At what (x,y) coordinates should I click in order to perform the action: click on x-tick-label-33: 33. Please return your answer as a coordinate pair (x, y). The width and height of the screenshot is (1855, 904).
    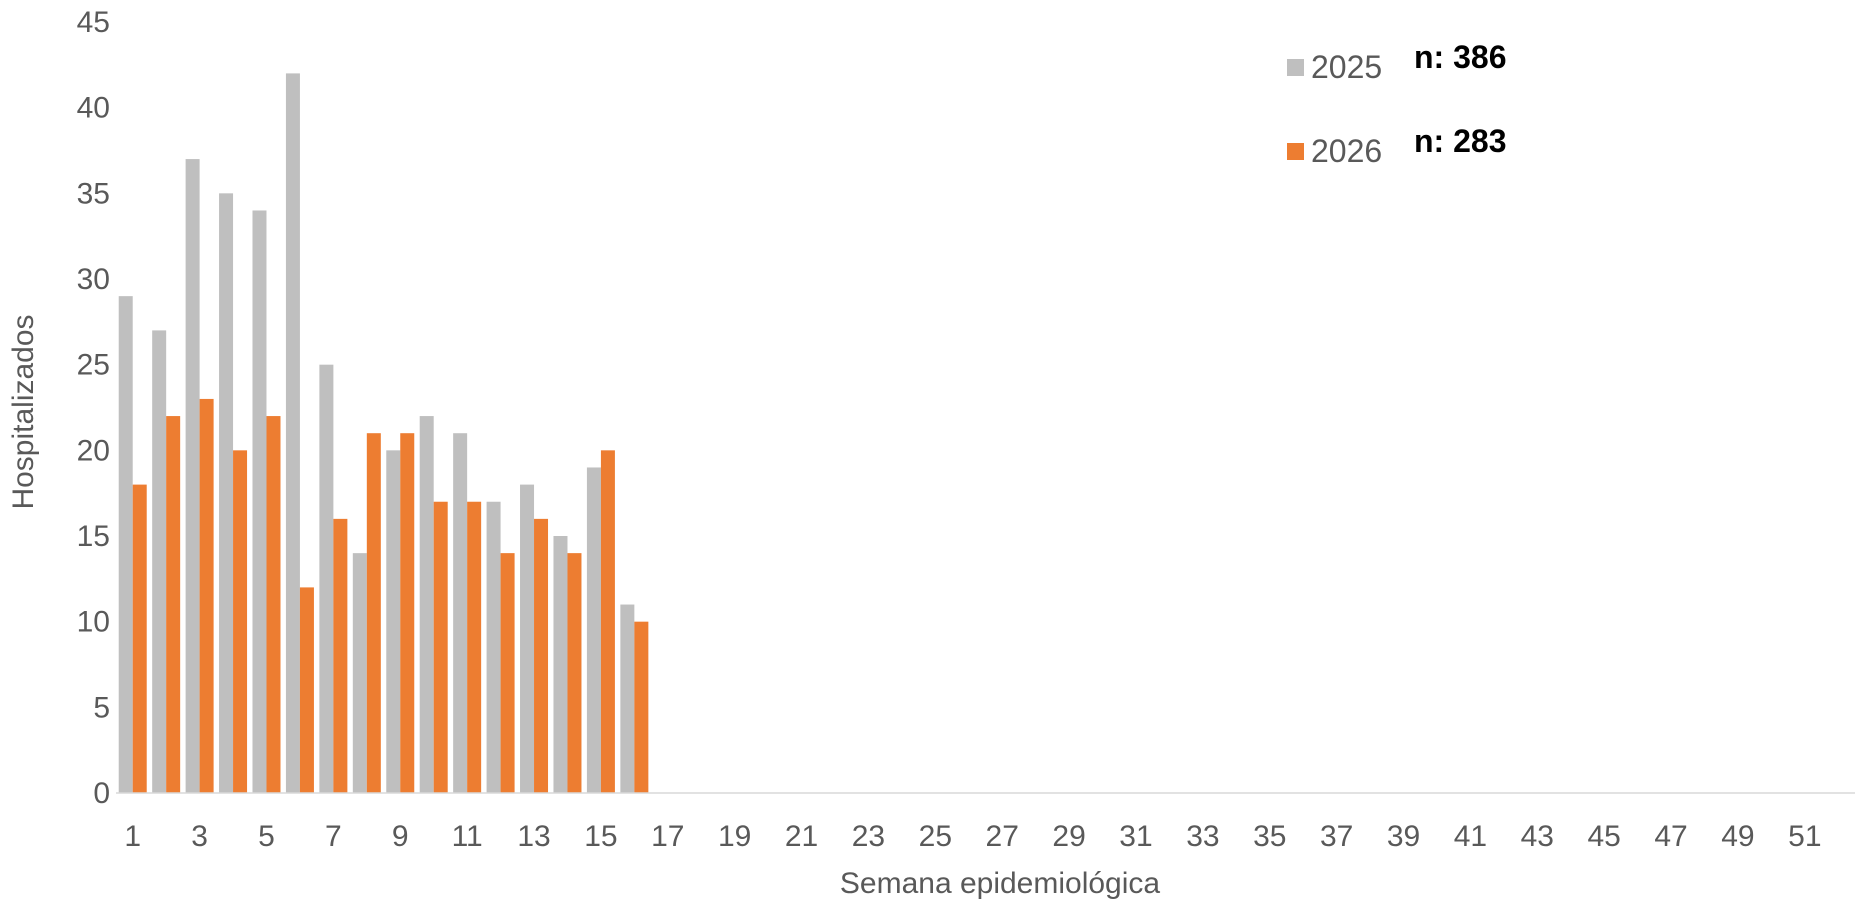
    Looking at the image, I should click on (1202, 836).